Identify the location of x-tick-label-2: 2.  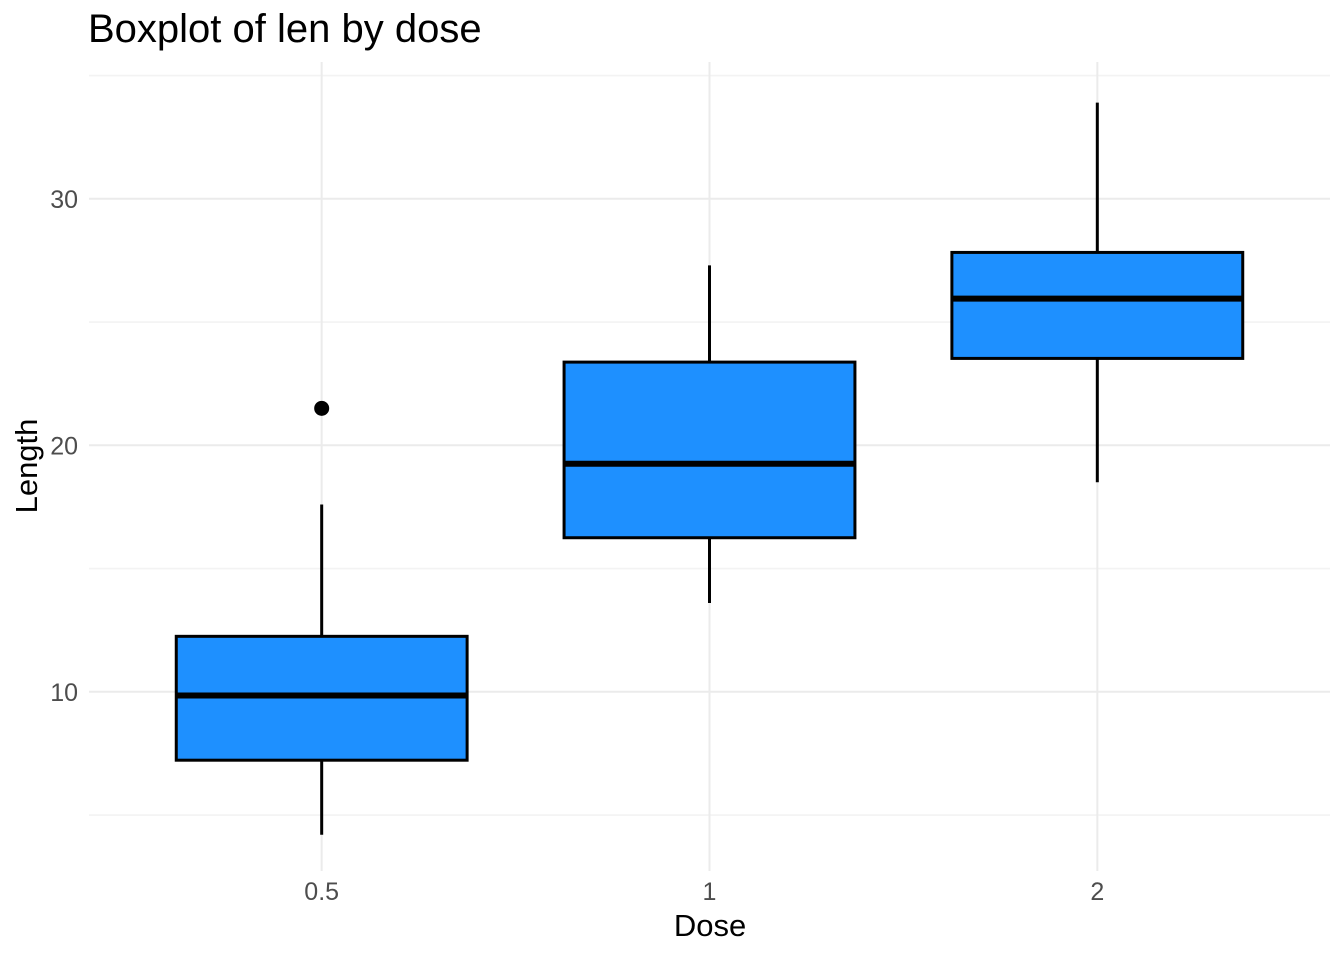
(1097, 892).